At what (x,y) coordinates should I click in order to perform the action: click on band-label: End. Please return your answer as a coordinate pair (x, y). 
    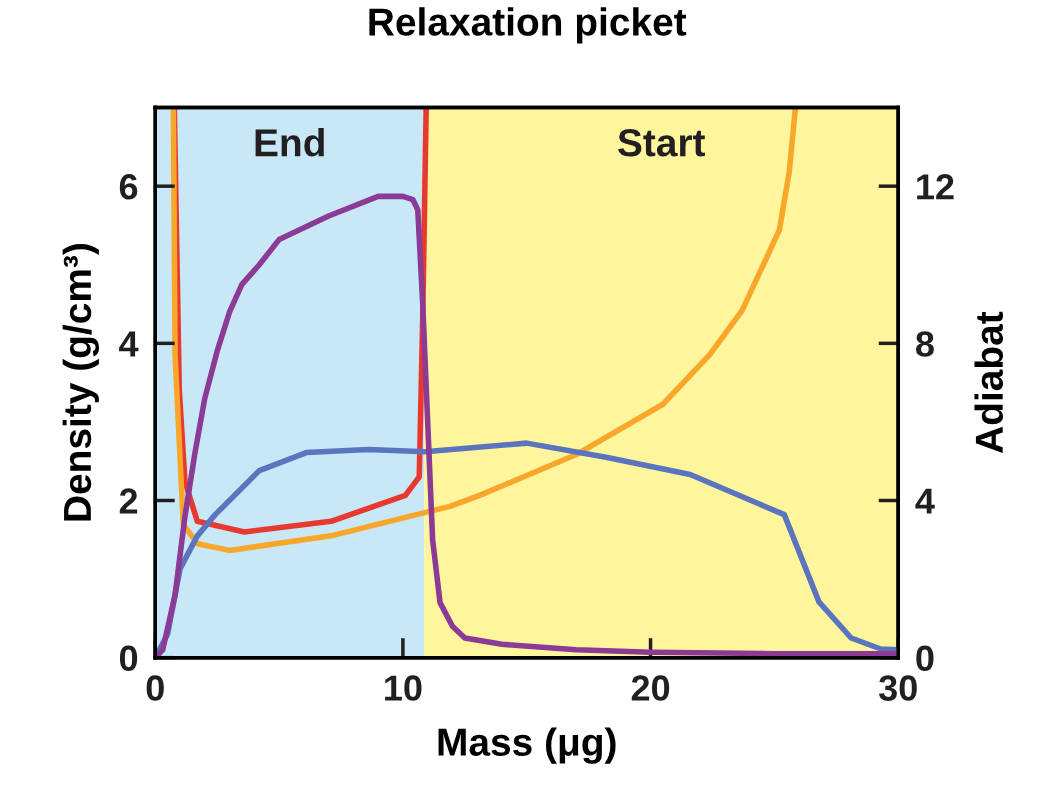
    Looking at the image, I should click on (289, 142).